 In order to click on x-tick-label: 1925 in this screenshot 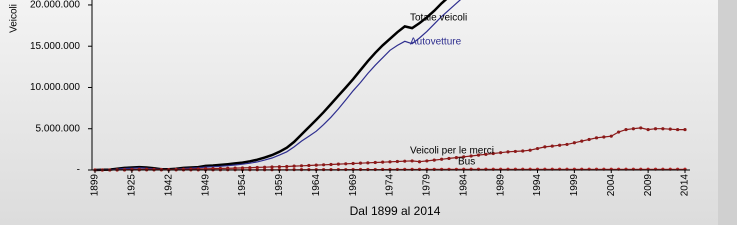, I will do `click(132, 185)`.